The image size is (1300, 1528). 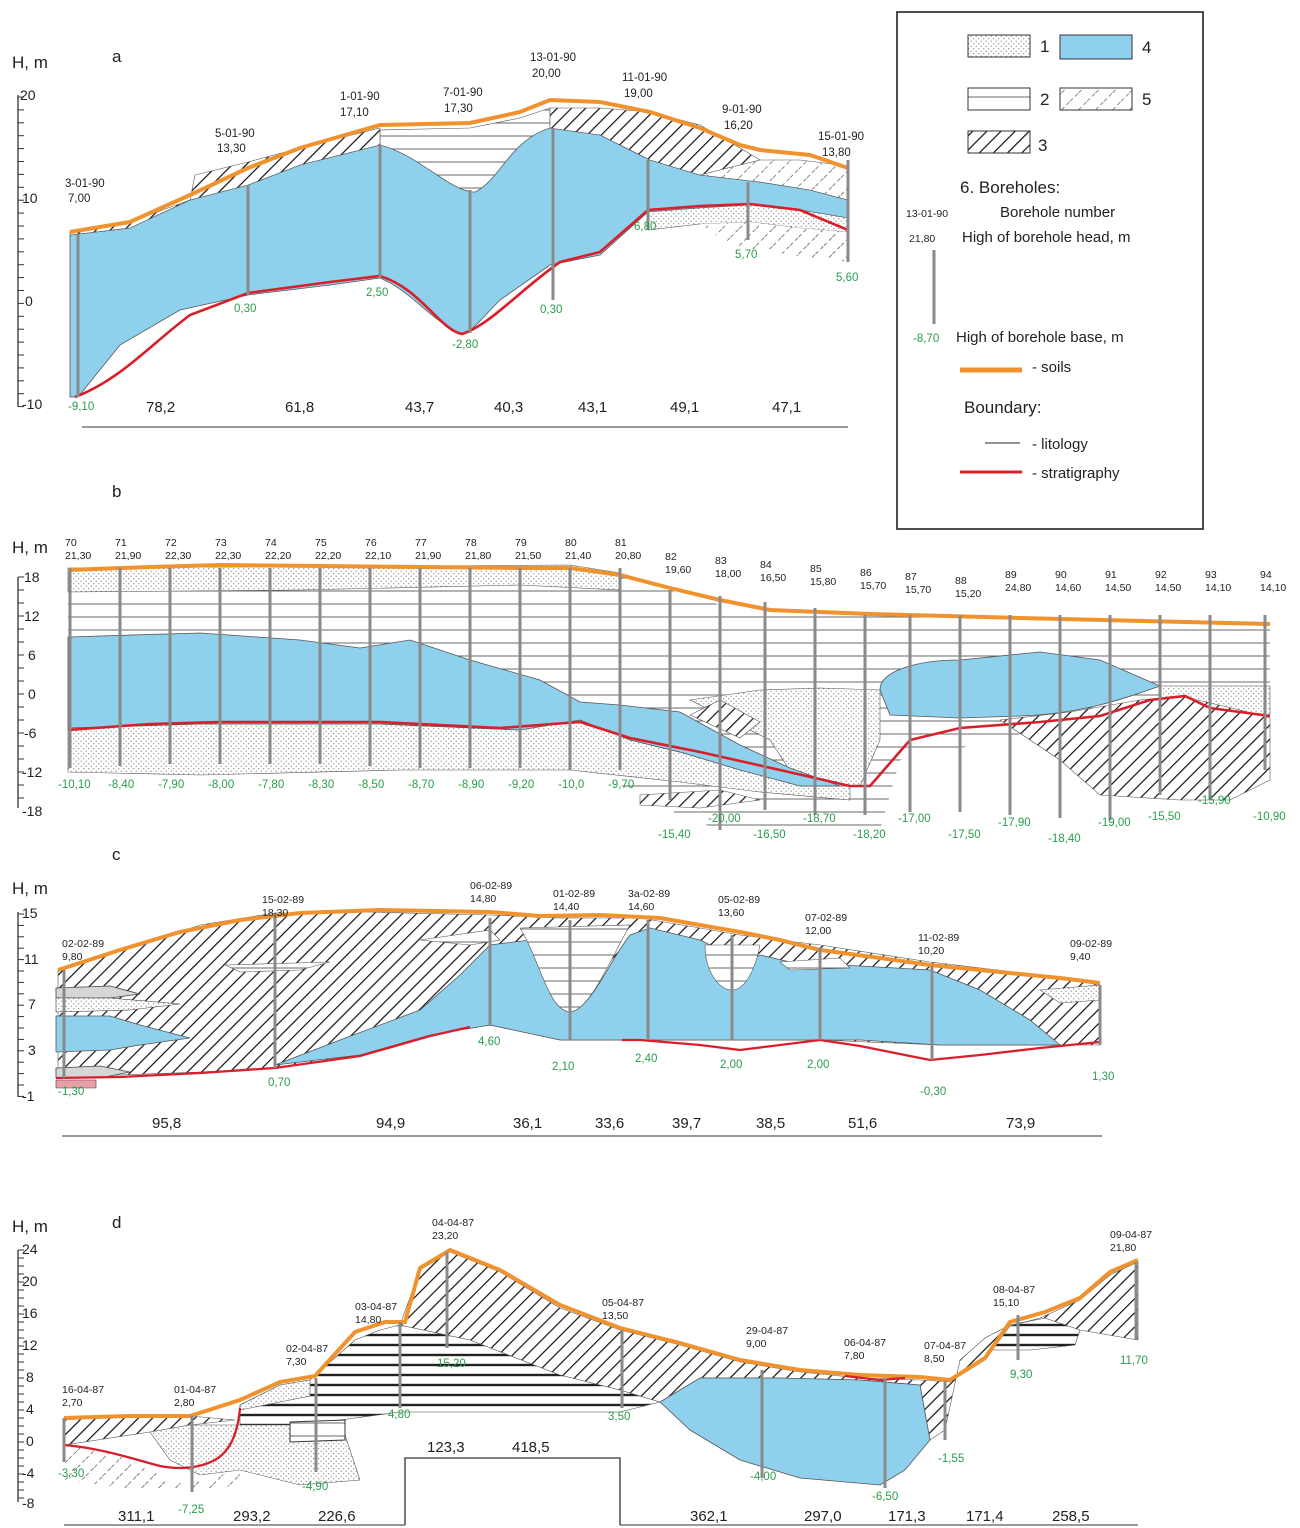 I want to click on bh-head: 14,10, so click(x=1273, y=588).